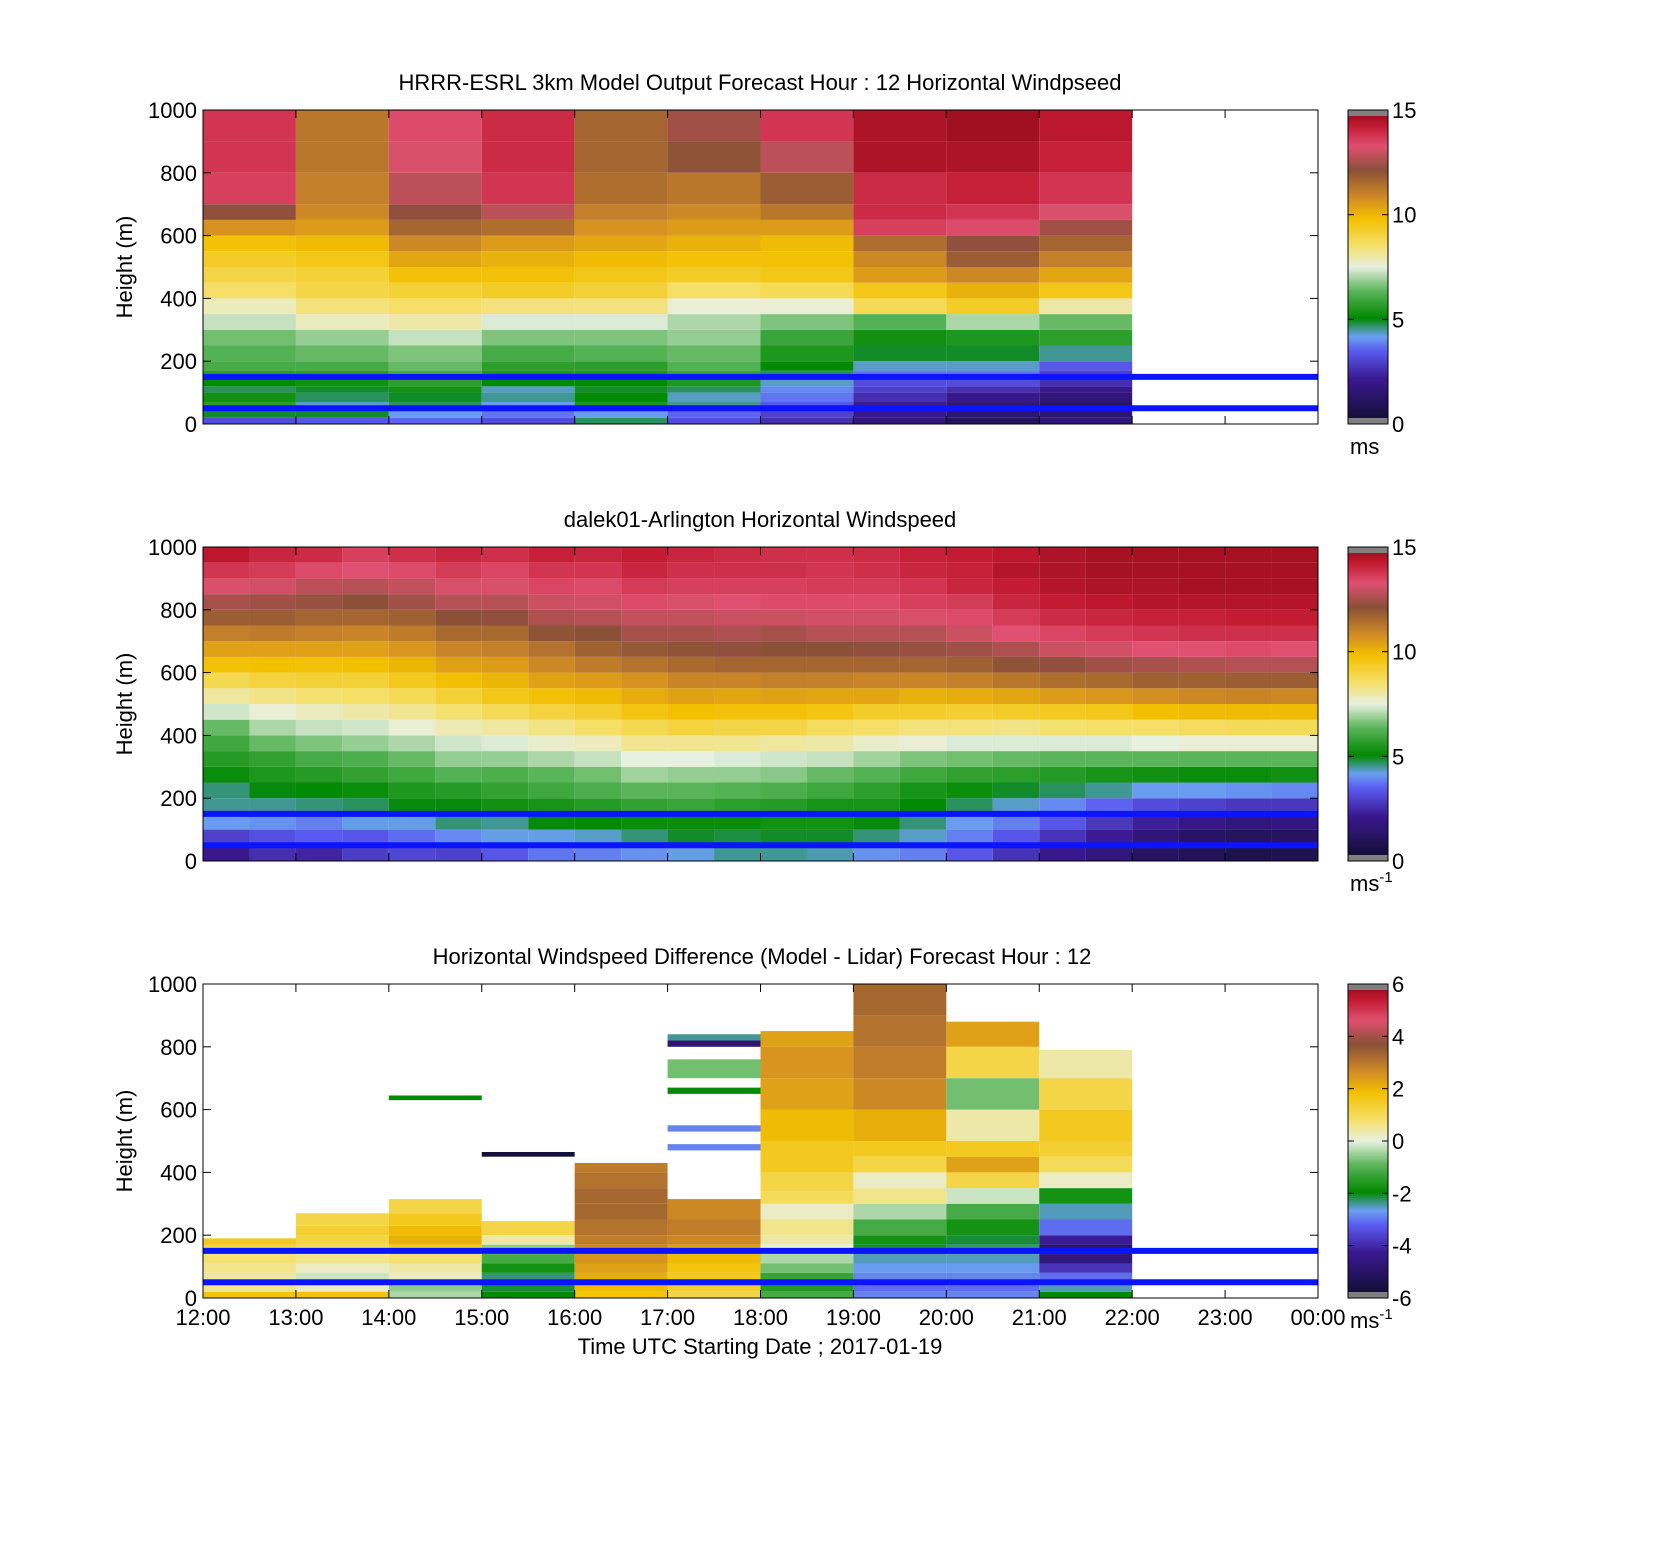 Image resolution: width=1680 pixels, height=1561 pixels. Describe the element at coordinates (178, 610) in the screenshot. I see `y-tick-label: 800` at that location.